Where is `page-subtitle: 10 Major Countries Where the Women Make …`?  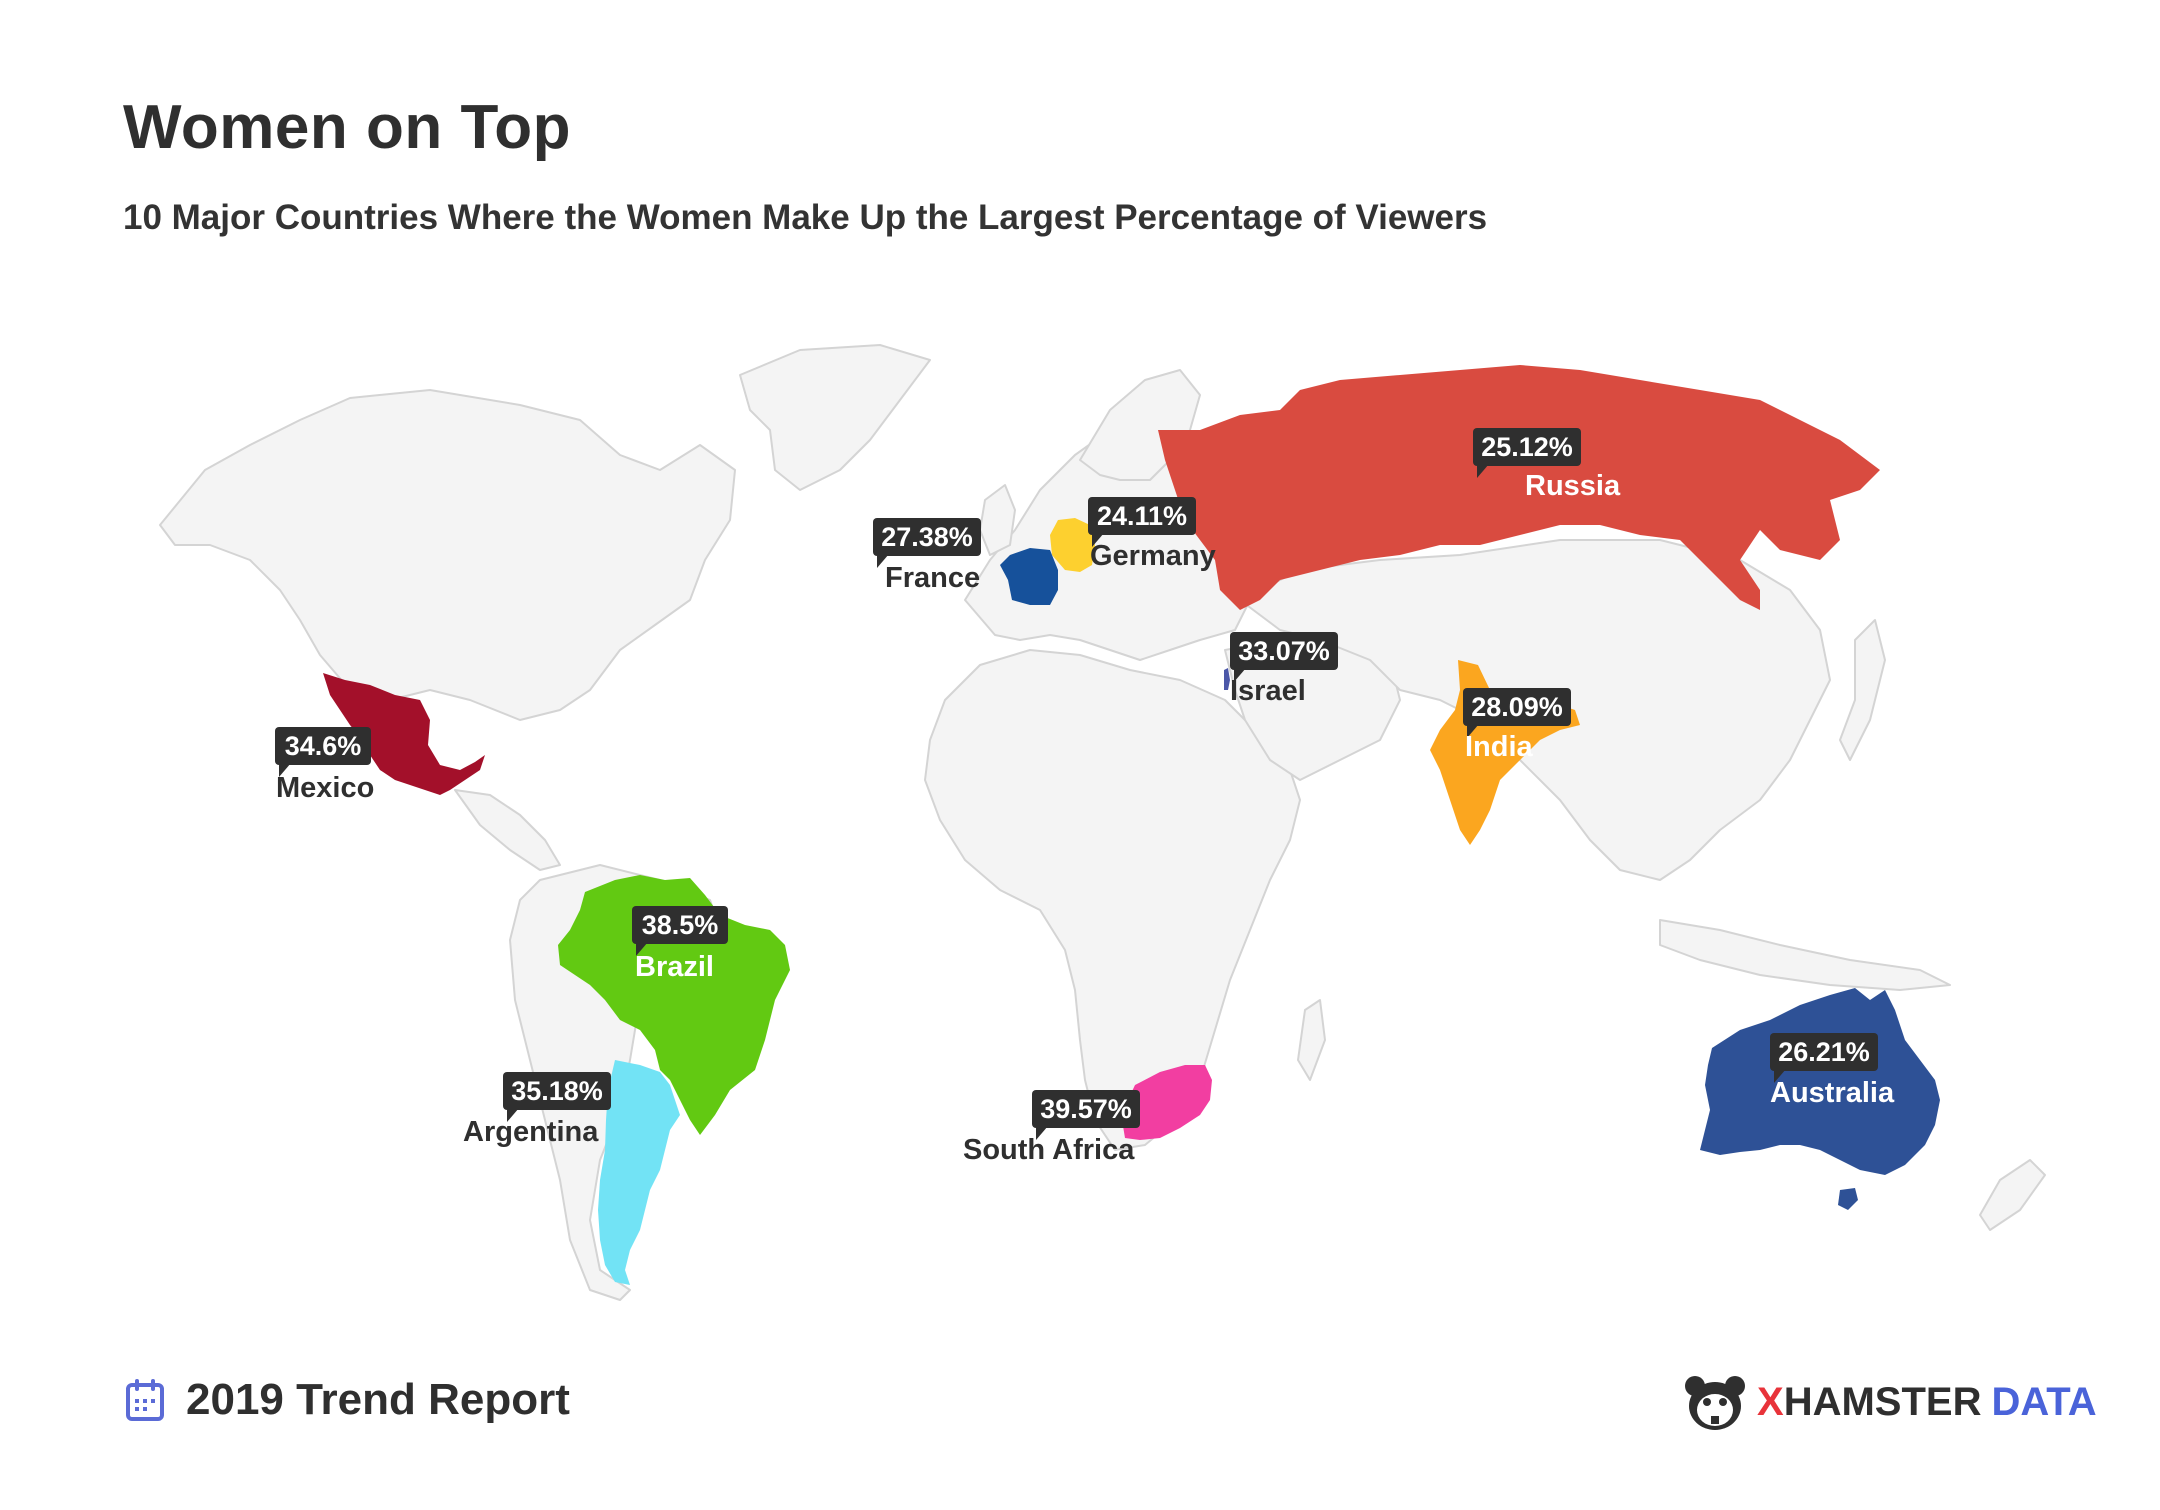
page-subtitle: 10 Major Countries Where the Women Make … is located at coordinates (805, 217).